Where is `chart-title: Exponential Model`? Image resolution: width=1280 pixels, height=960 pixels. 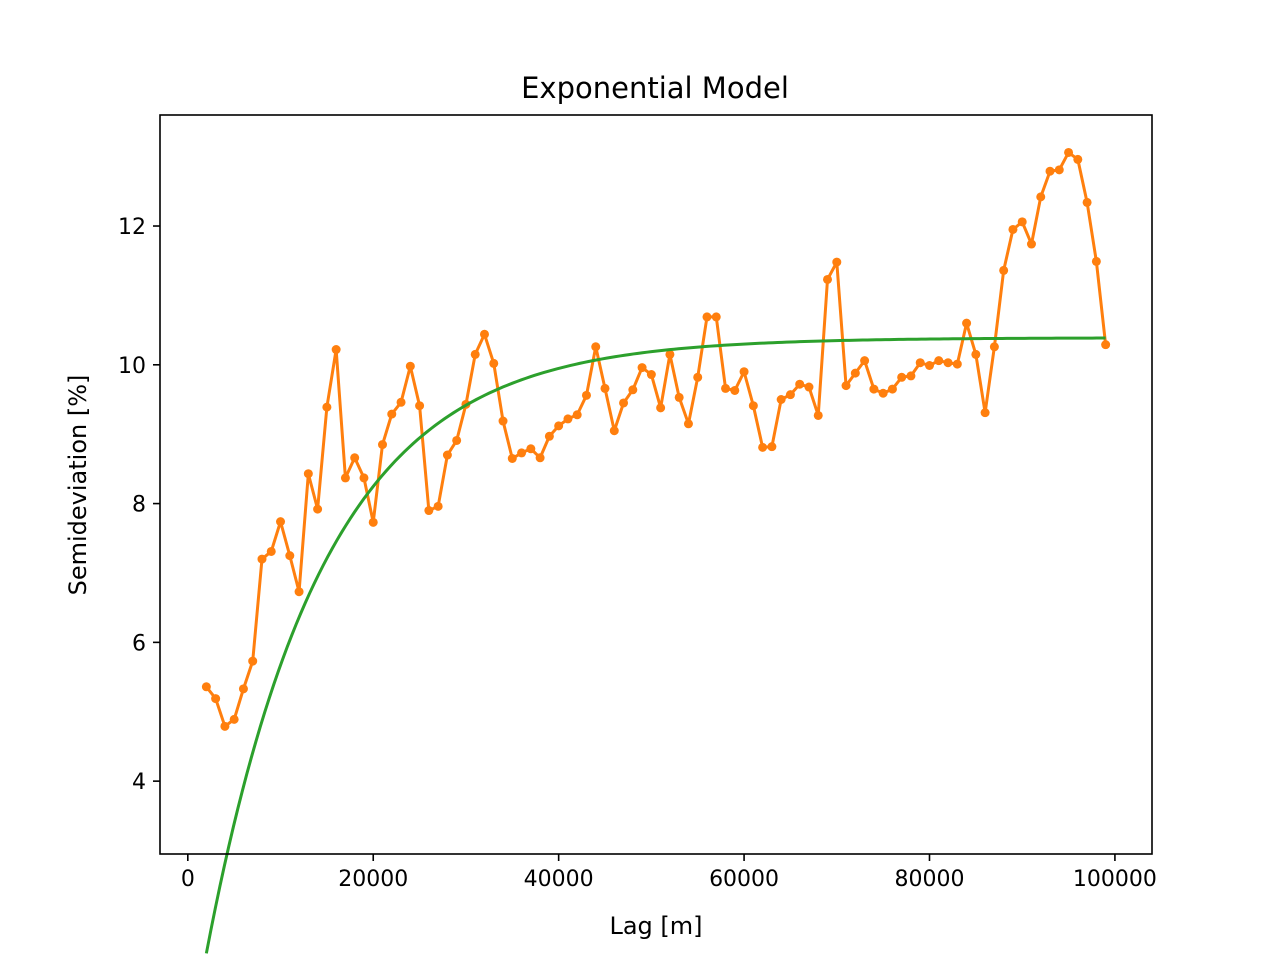
chart-title: Exponential Model is located at coordinates (655, 88).